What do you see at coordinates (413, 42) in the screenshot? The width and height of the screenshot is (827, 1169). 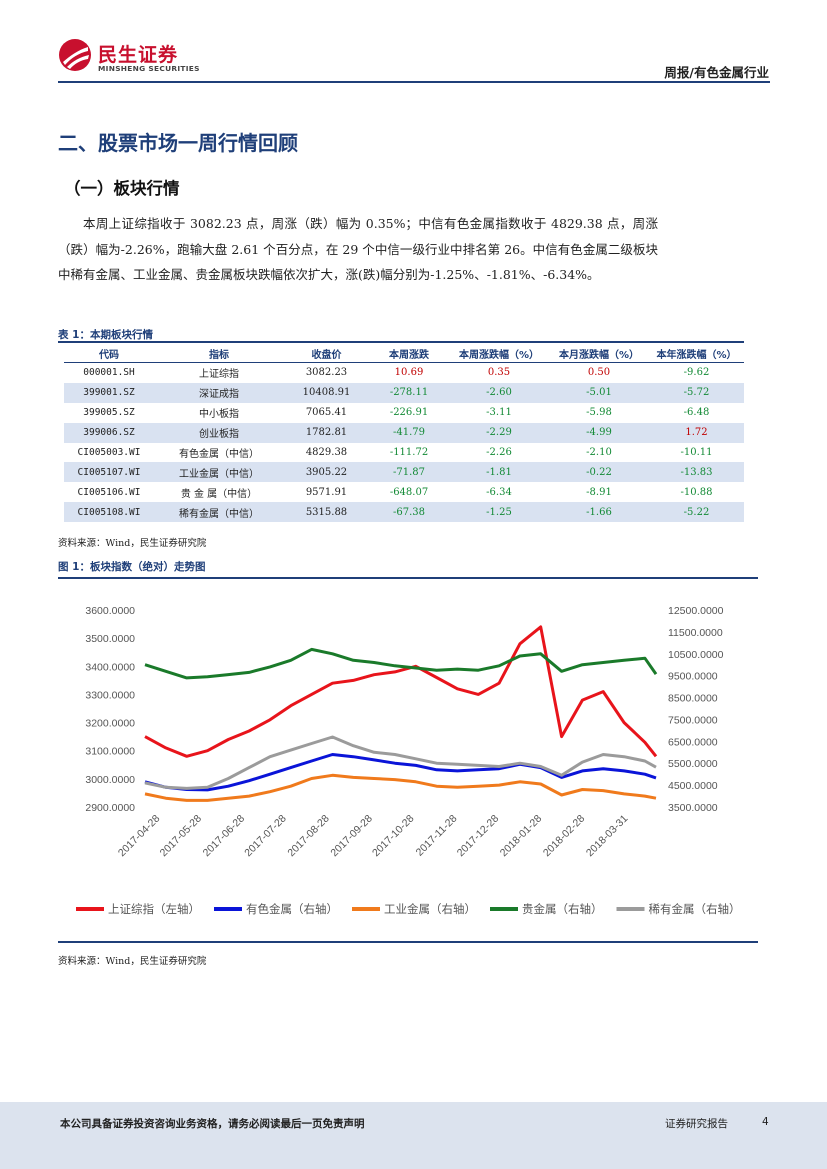 I see `page-header: 民生证券 MINSHENG SECURITIES 周报/有色金属行业` at bounding box center [413, 42].